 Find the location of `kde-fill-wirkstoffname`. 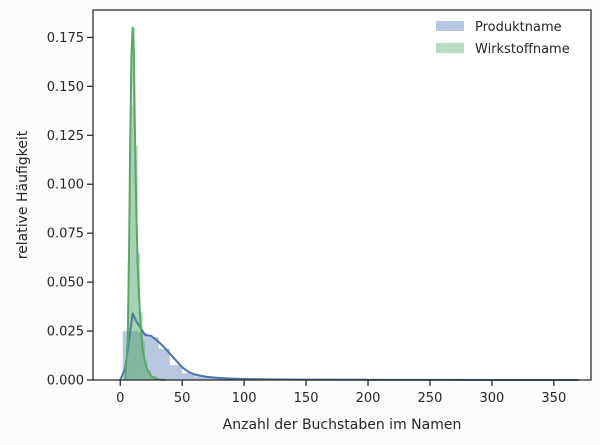

kde-fill-wirkstoffname is located at coordinates (145, 204).